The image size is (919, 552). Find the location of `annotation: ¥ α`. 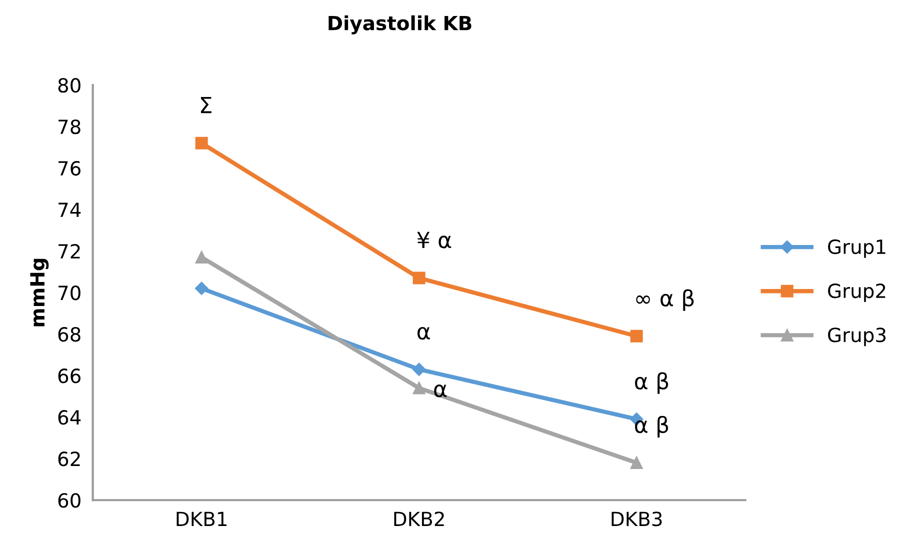

annotation: ¥ α is located at coordinates (434, 240).